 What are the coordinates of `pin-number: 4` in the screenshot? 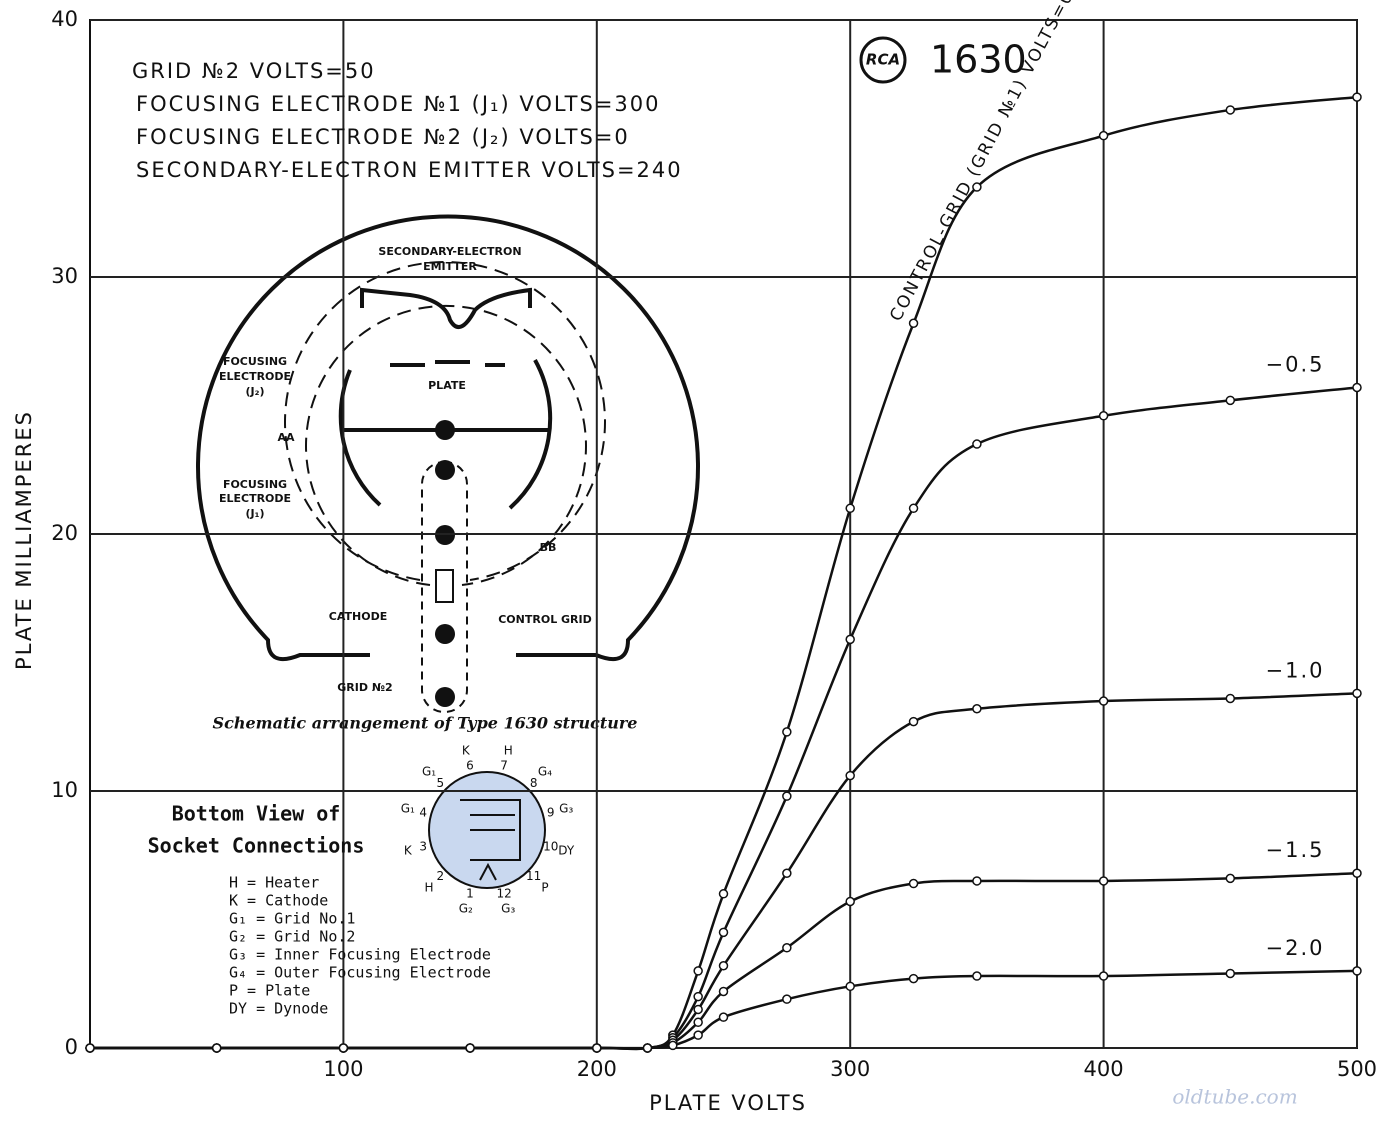 It's located at (423, 812).